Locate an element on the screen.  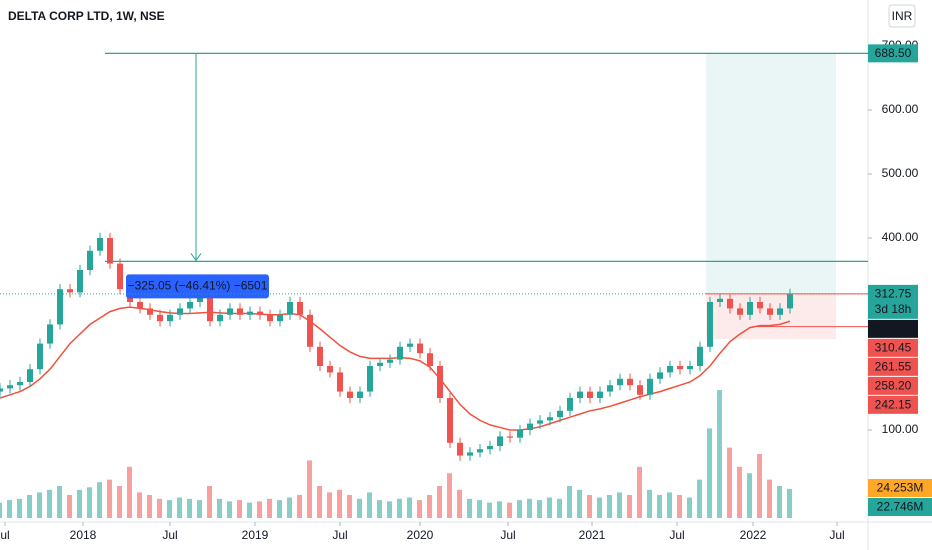
y-tick-label: 400.00 is located at coordinates (900, 237).